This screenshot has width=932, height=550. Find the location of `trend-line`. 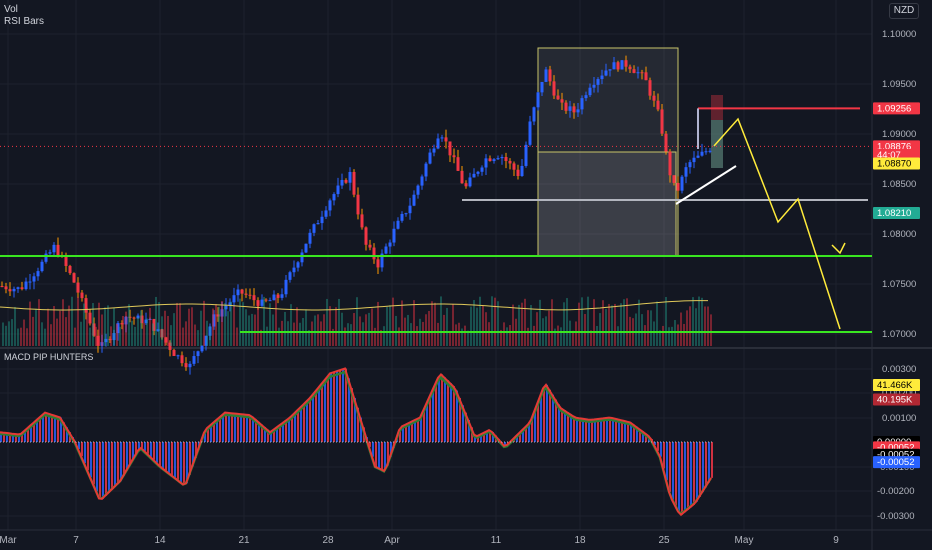

trend-line is located at coordinates (706, 185).